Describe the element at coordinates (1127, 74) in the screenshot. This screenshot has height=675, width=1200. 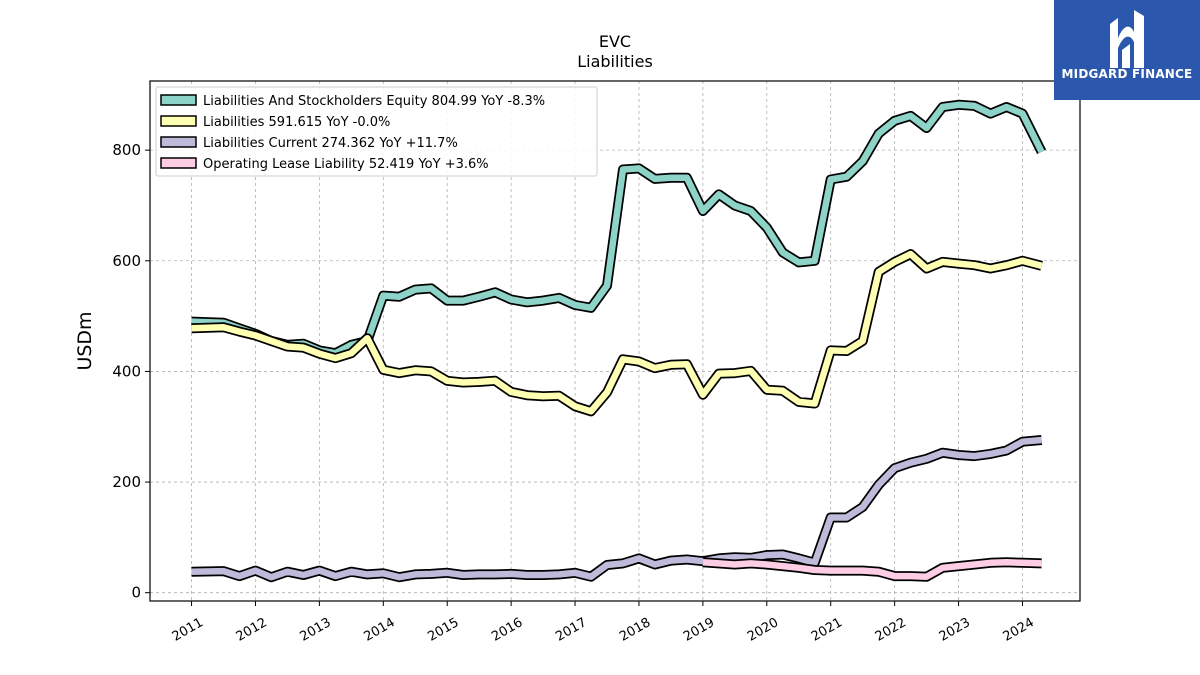
I see `brand-name: MIDGARD FINANCE` at that location.